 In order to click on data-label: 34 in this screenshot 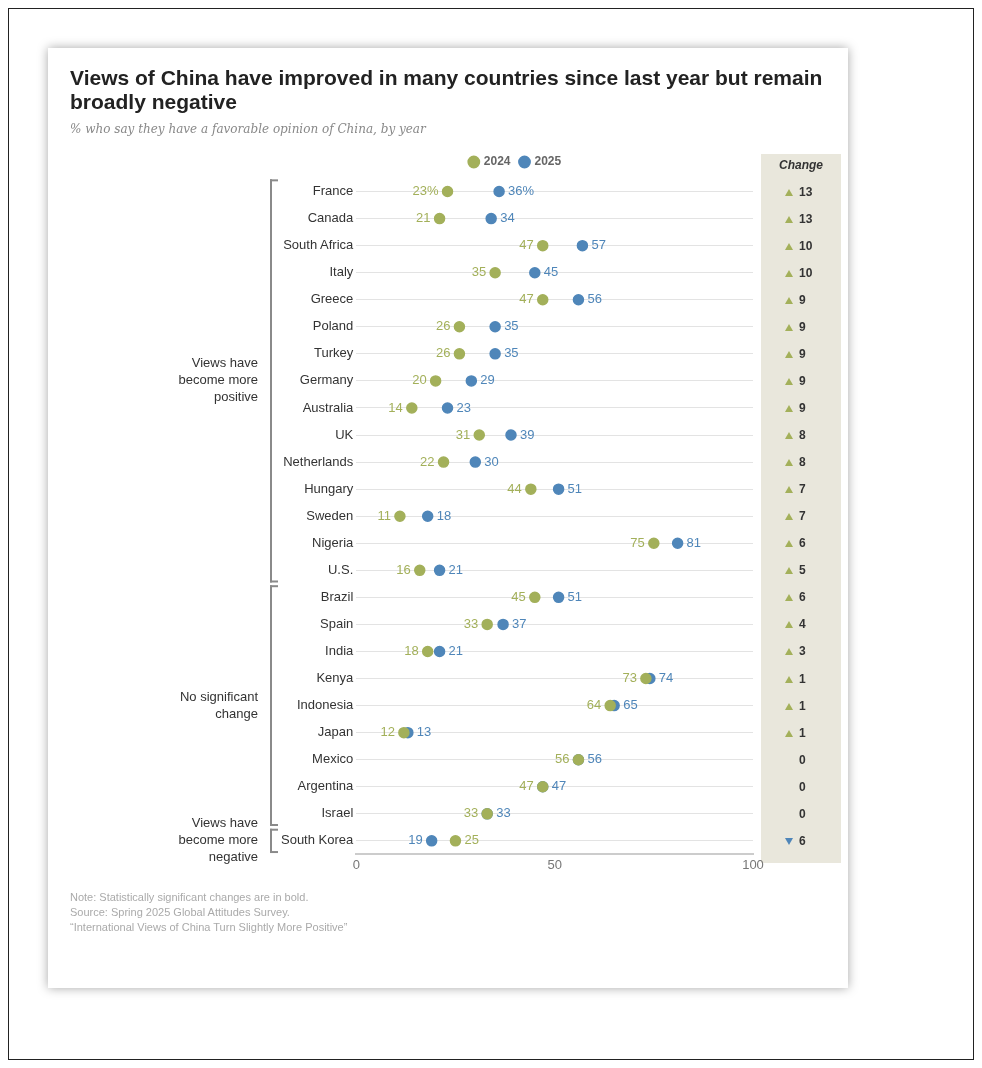, I will do `click(507, 218)`.